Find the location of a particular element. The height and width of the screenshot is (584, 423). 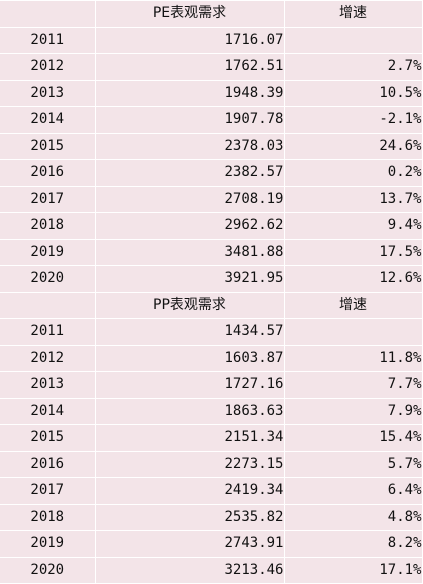

demand-cell: 2743.91 is located at coordinates (190, 544).